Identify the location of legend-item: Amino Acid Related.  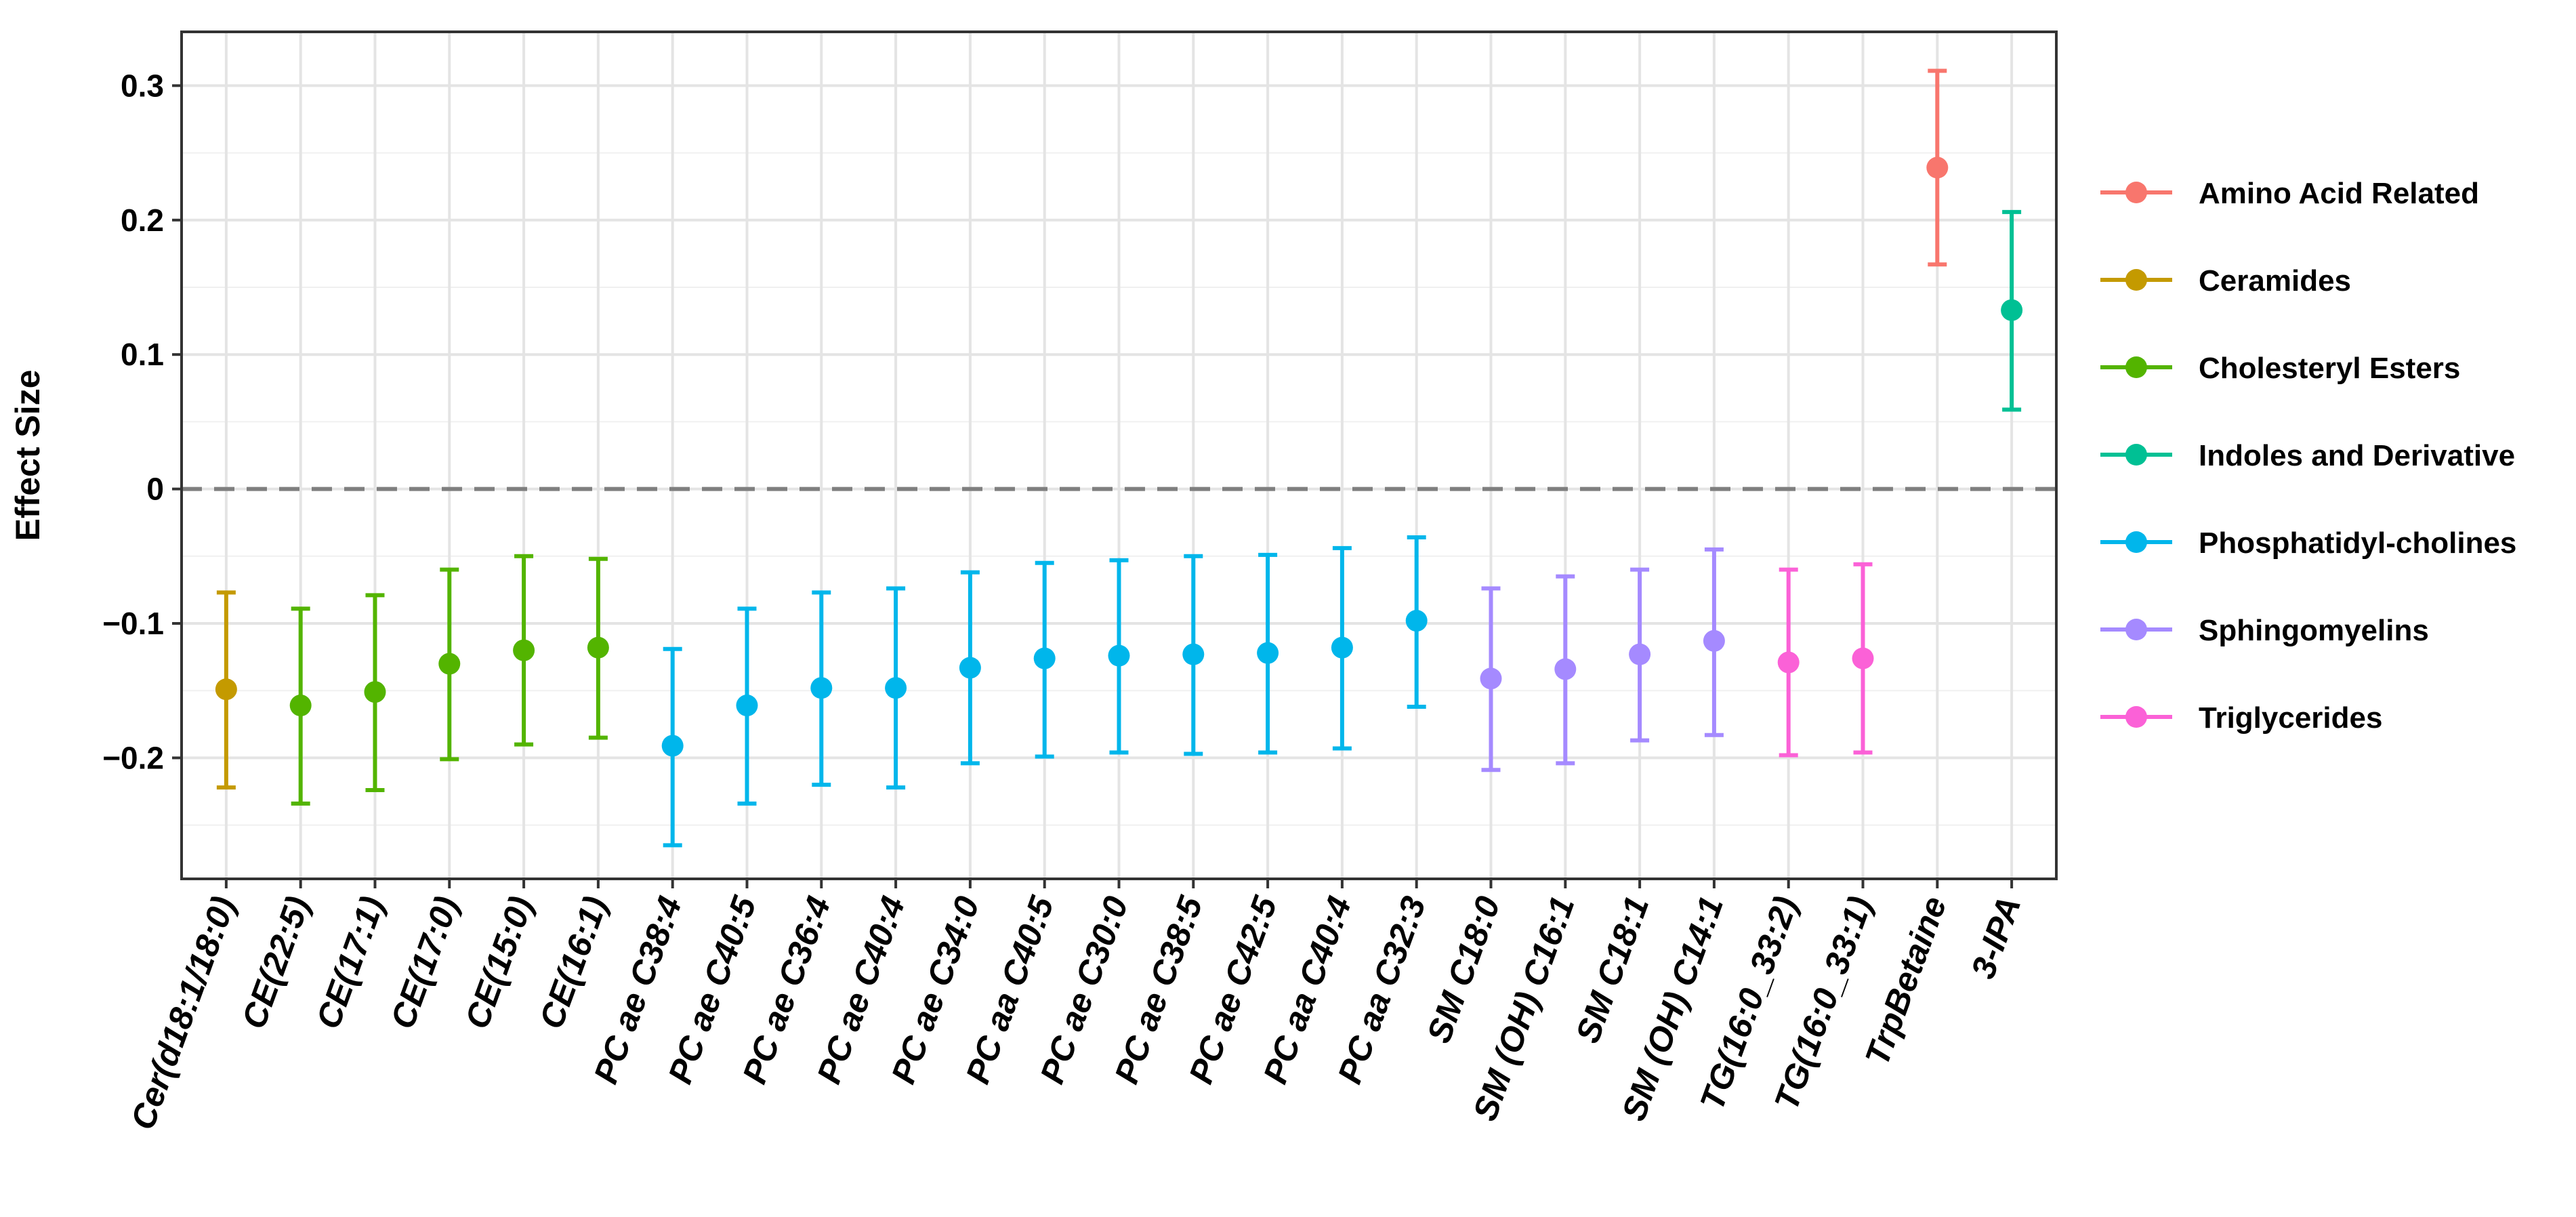
(2289, 193).